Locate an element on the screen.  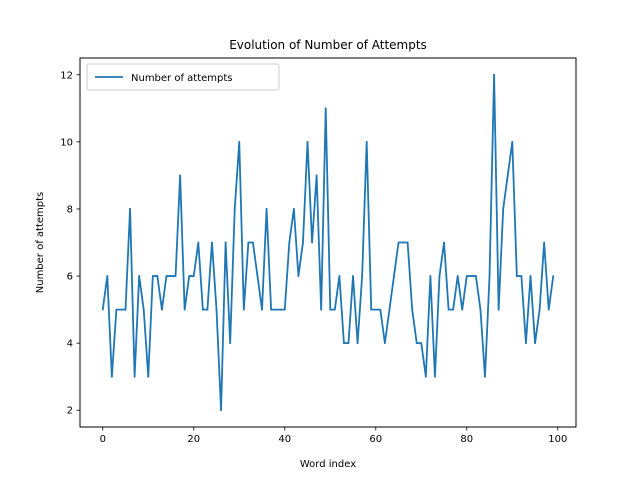
legend-label: Number of attempts is located at coordinates (182, 78).